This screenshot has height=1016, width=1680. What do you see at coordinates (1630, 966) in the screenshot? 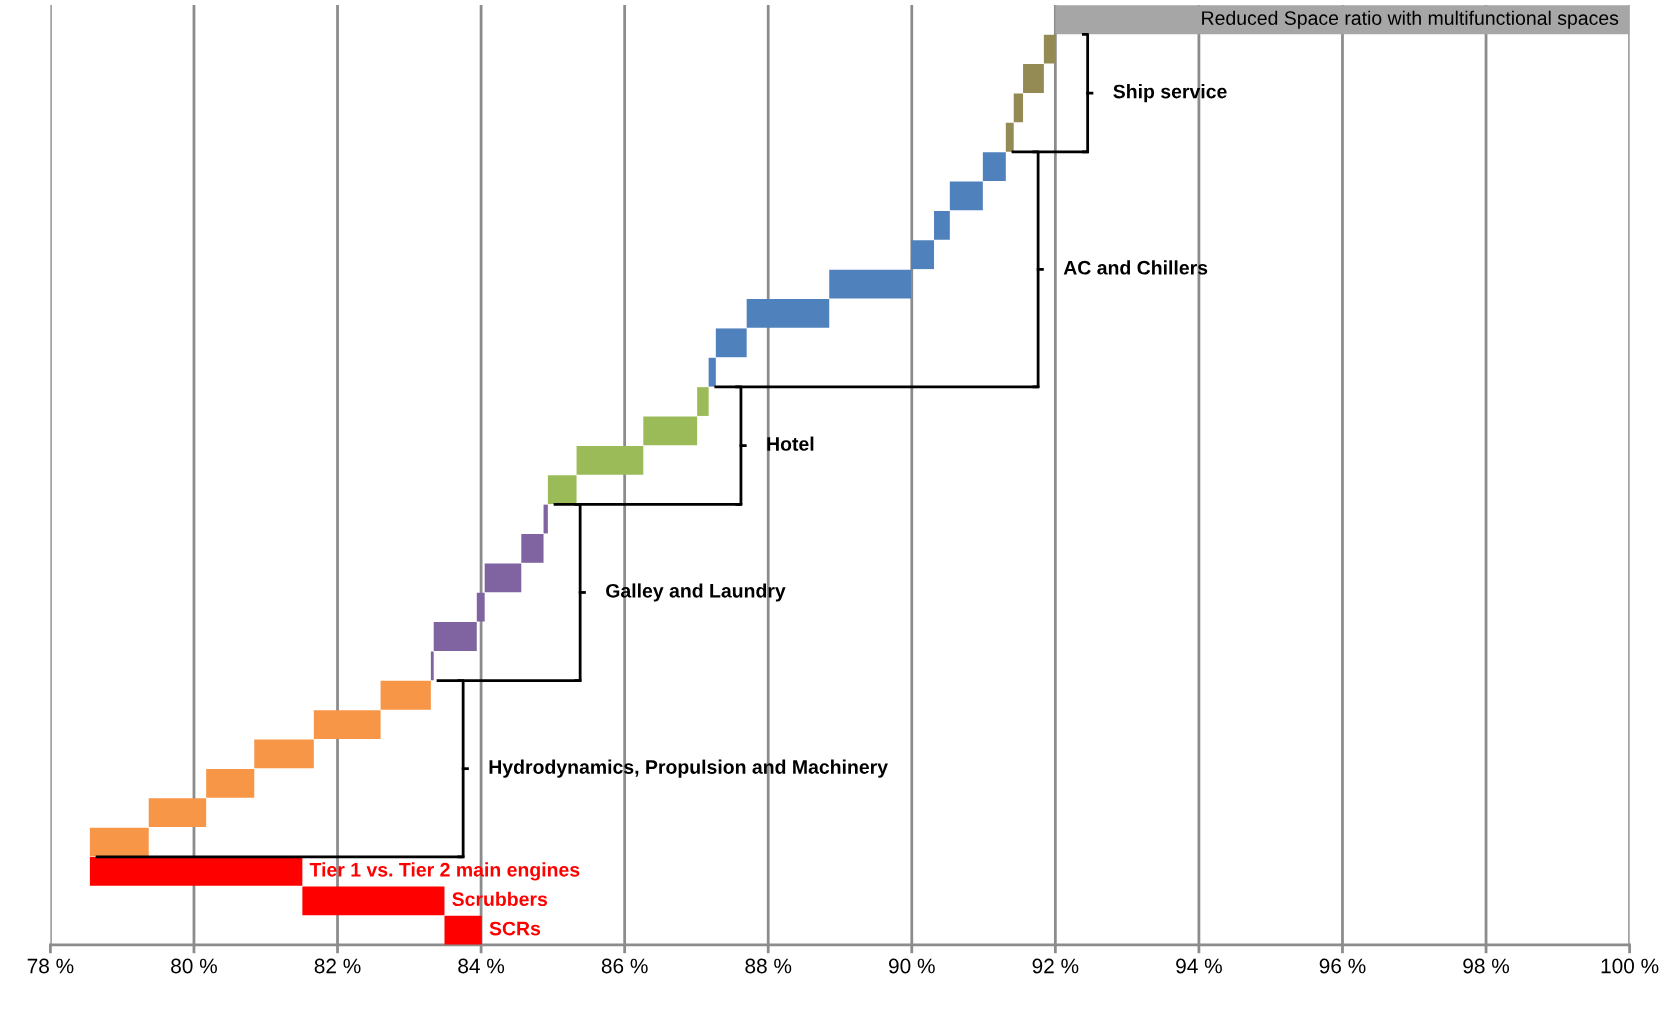
I see `x-tick-label: 100 %` at bounding box center [1630, 966].